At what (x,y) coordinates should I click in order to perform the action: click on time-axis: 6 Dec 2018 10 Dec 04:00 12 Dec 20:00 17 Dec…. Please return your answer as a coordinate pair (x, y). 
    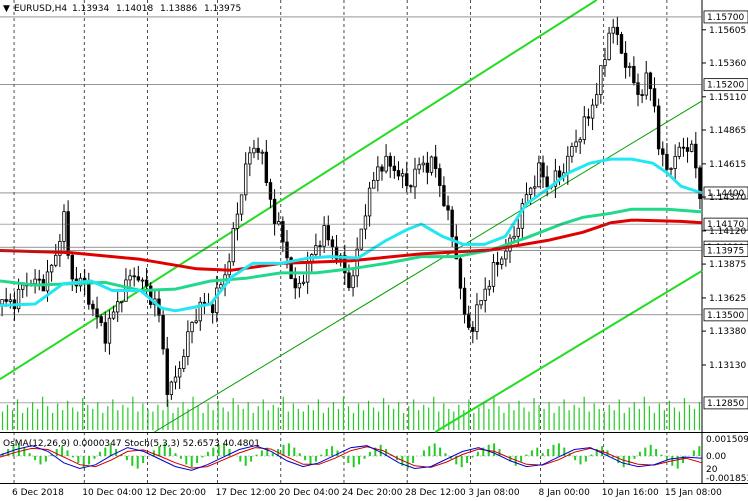
    Looking at the image, I should click on (367, 493).